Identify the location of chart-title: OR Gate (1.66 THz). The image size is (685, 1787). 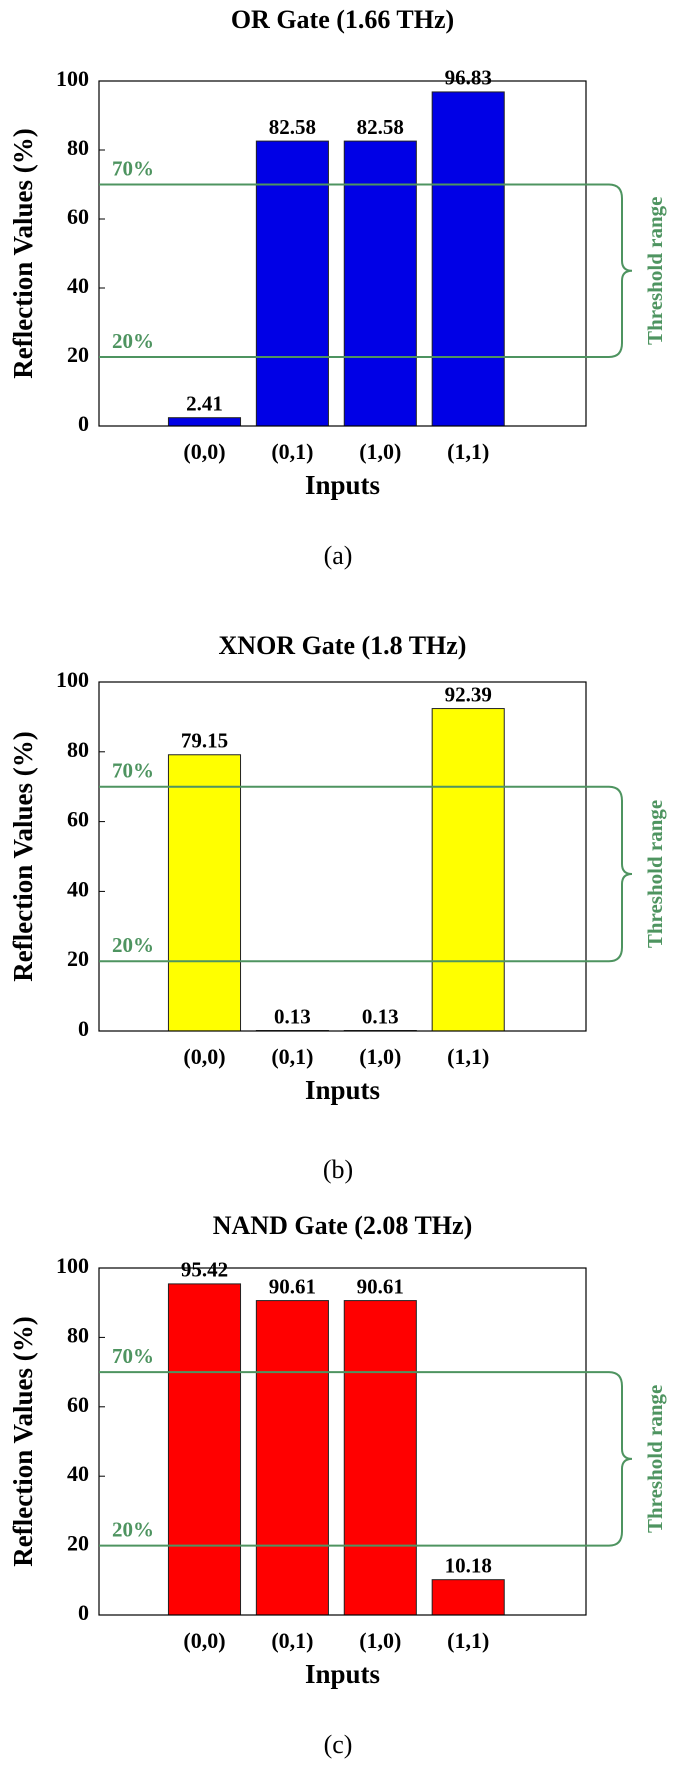
(342, 19).